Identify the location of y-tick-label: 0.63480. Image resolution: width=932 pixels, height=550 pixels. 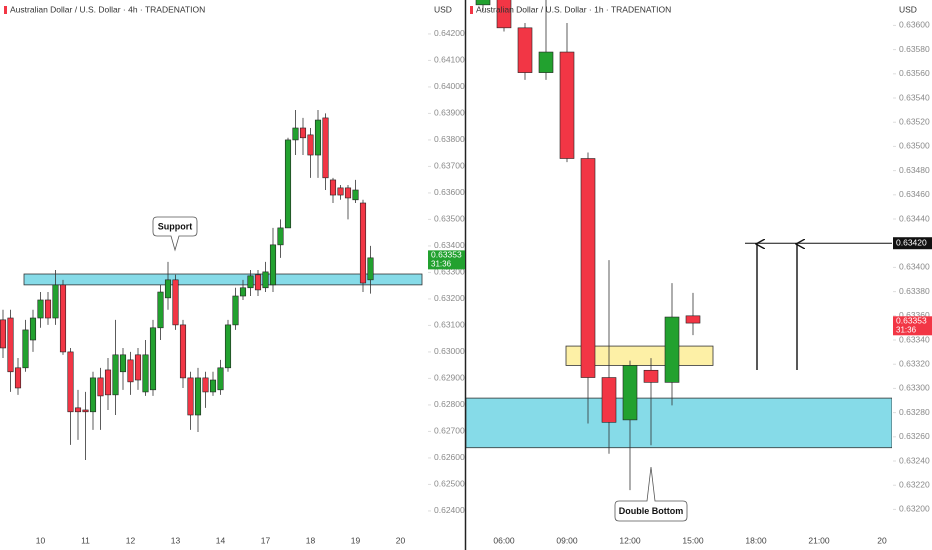
(914, 170).